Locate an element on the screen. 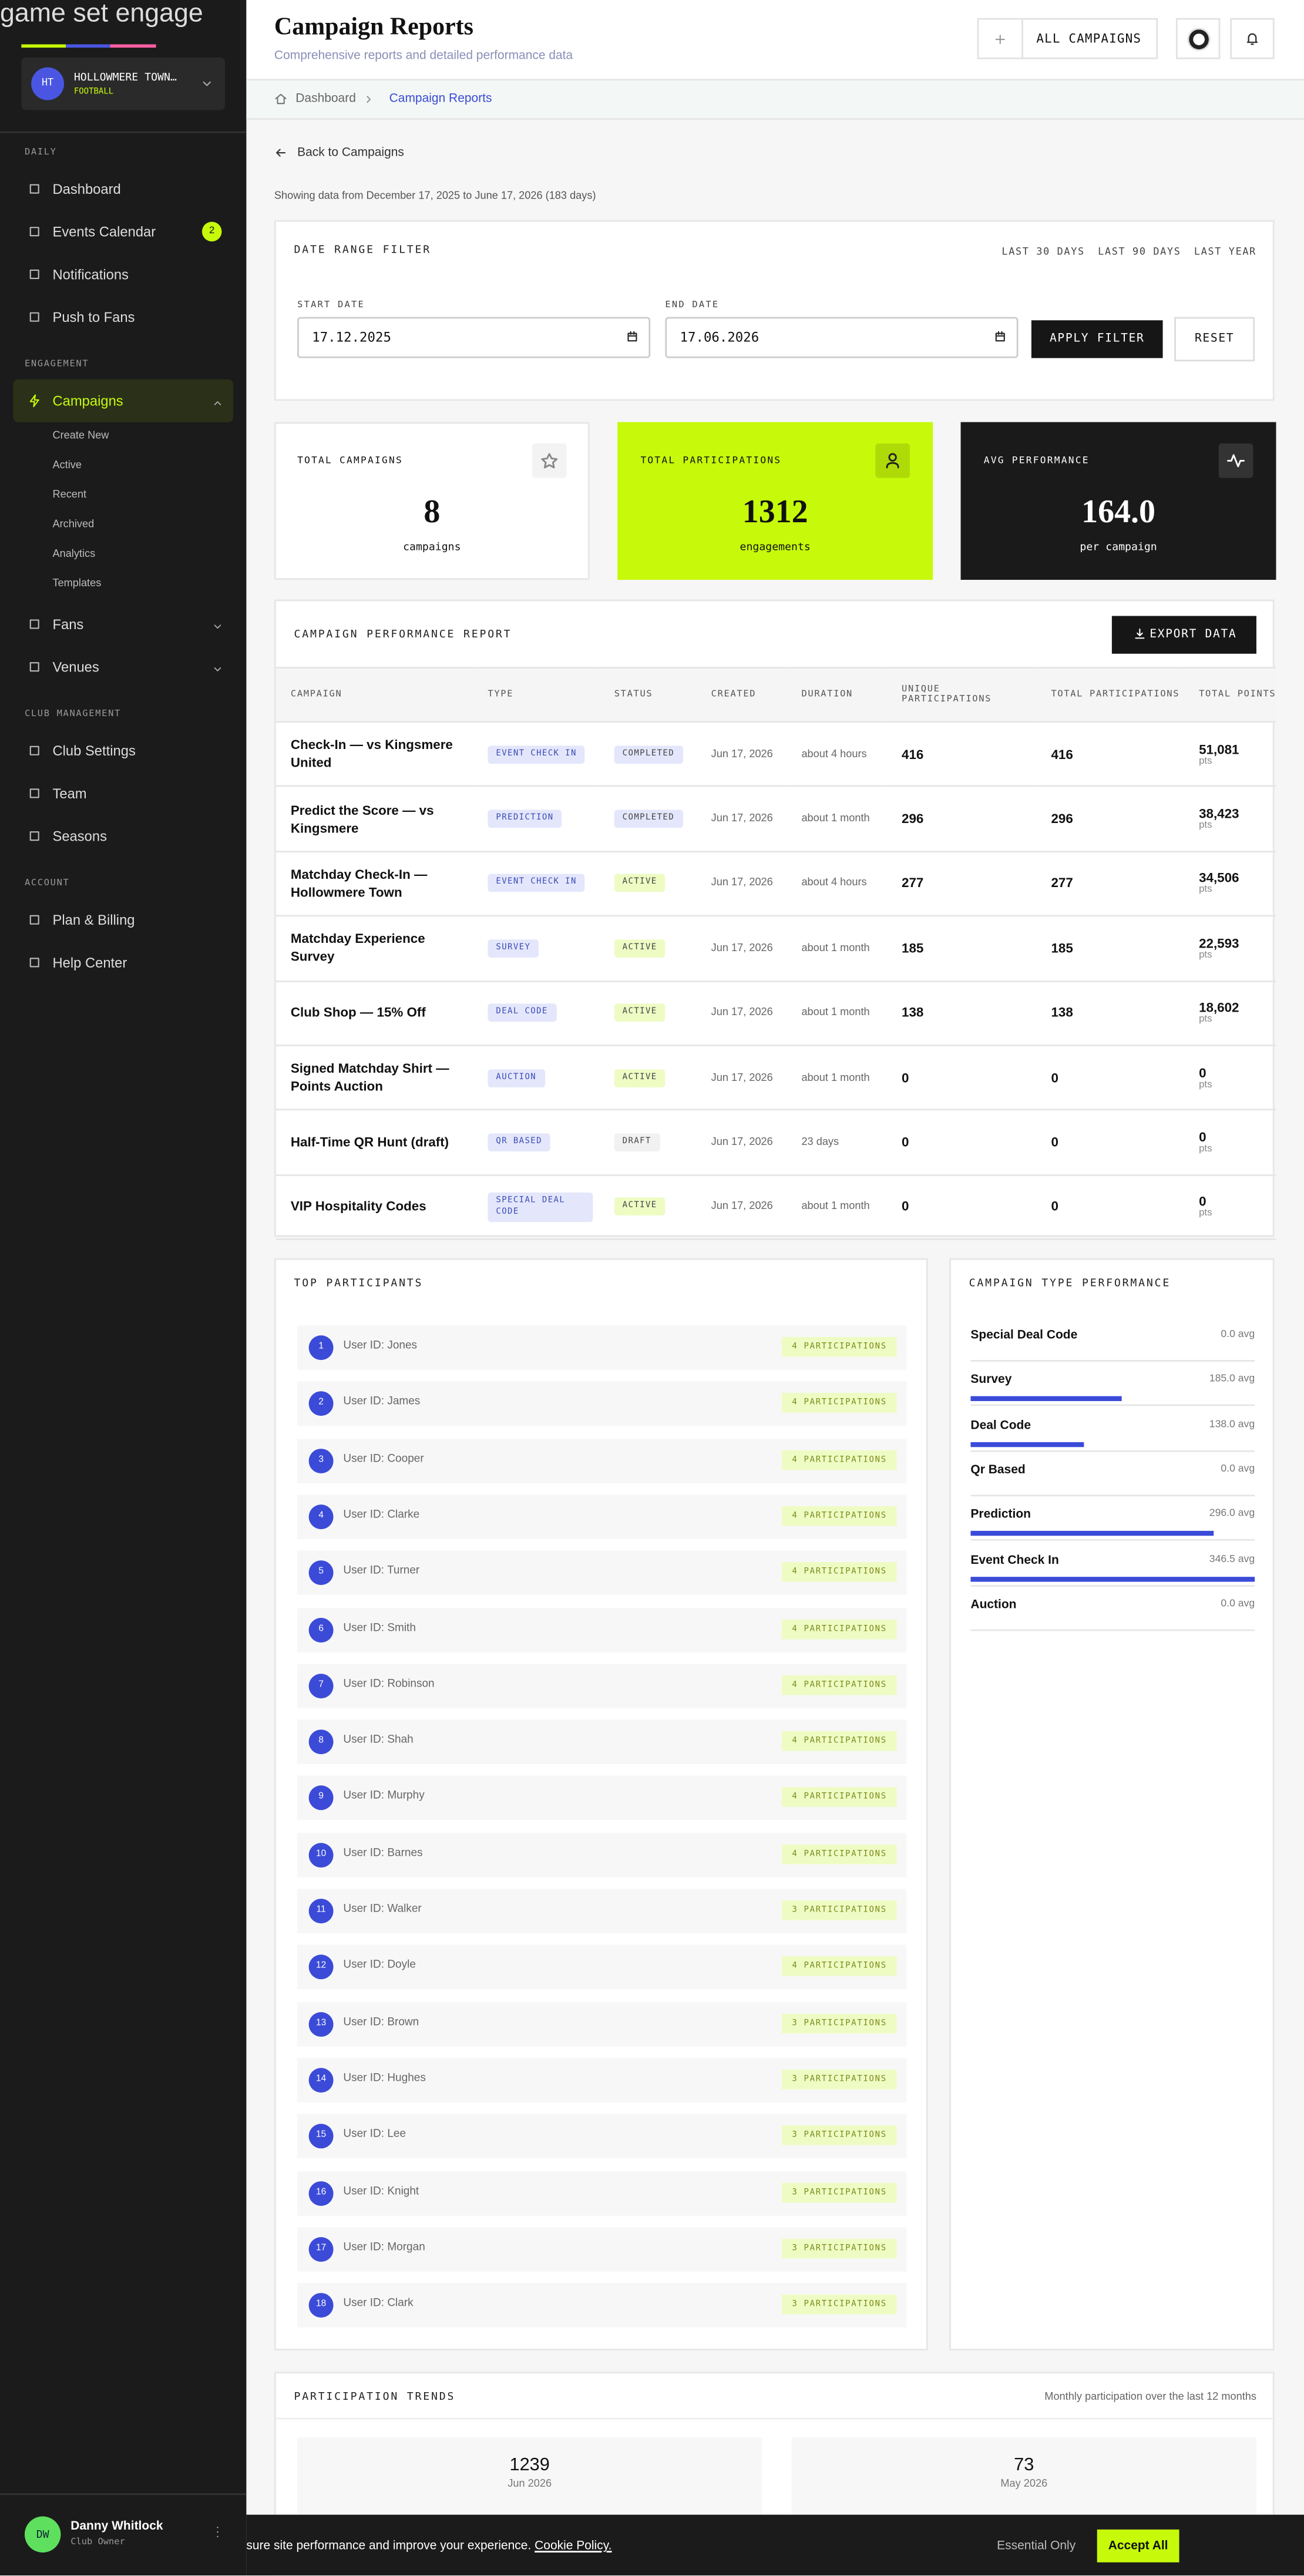 Image resolution: width=1304 pixels, height=2576 pixels. breadcrumb-current: Campaign Reports is located at coordinates (440, 97).